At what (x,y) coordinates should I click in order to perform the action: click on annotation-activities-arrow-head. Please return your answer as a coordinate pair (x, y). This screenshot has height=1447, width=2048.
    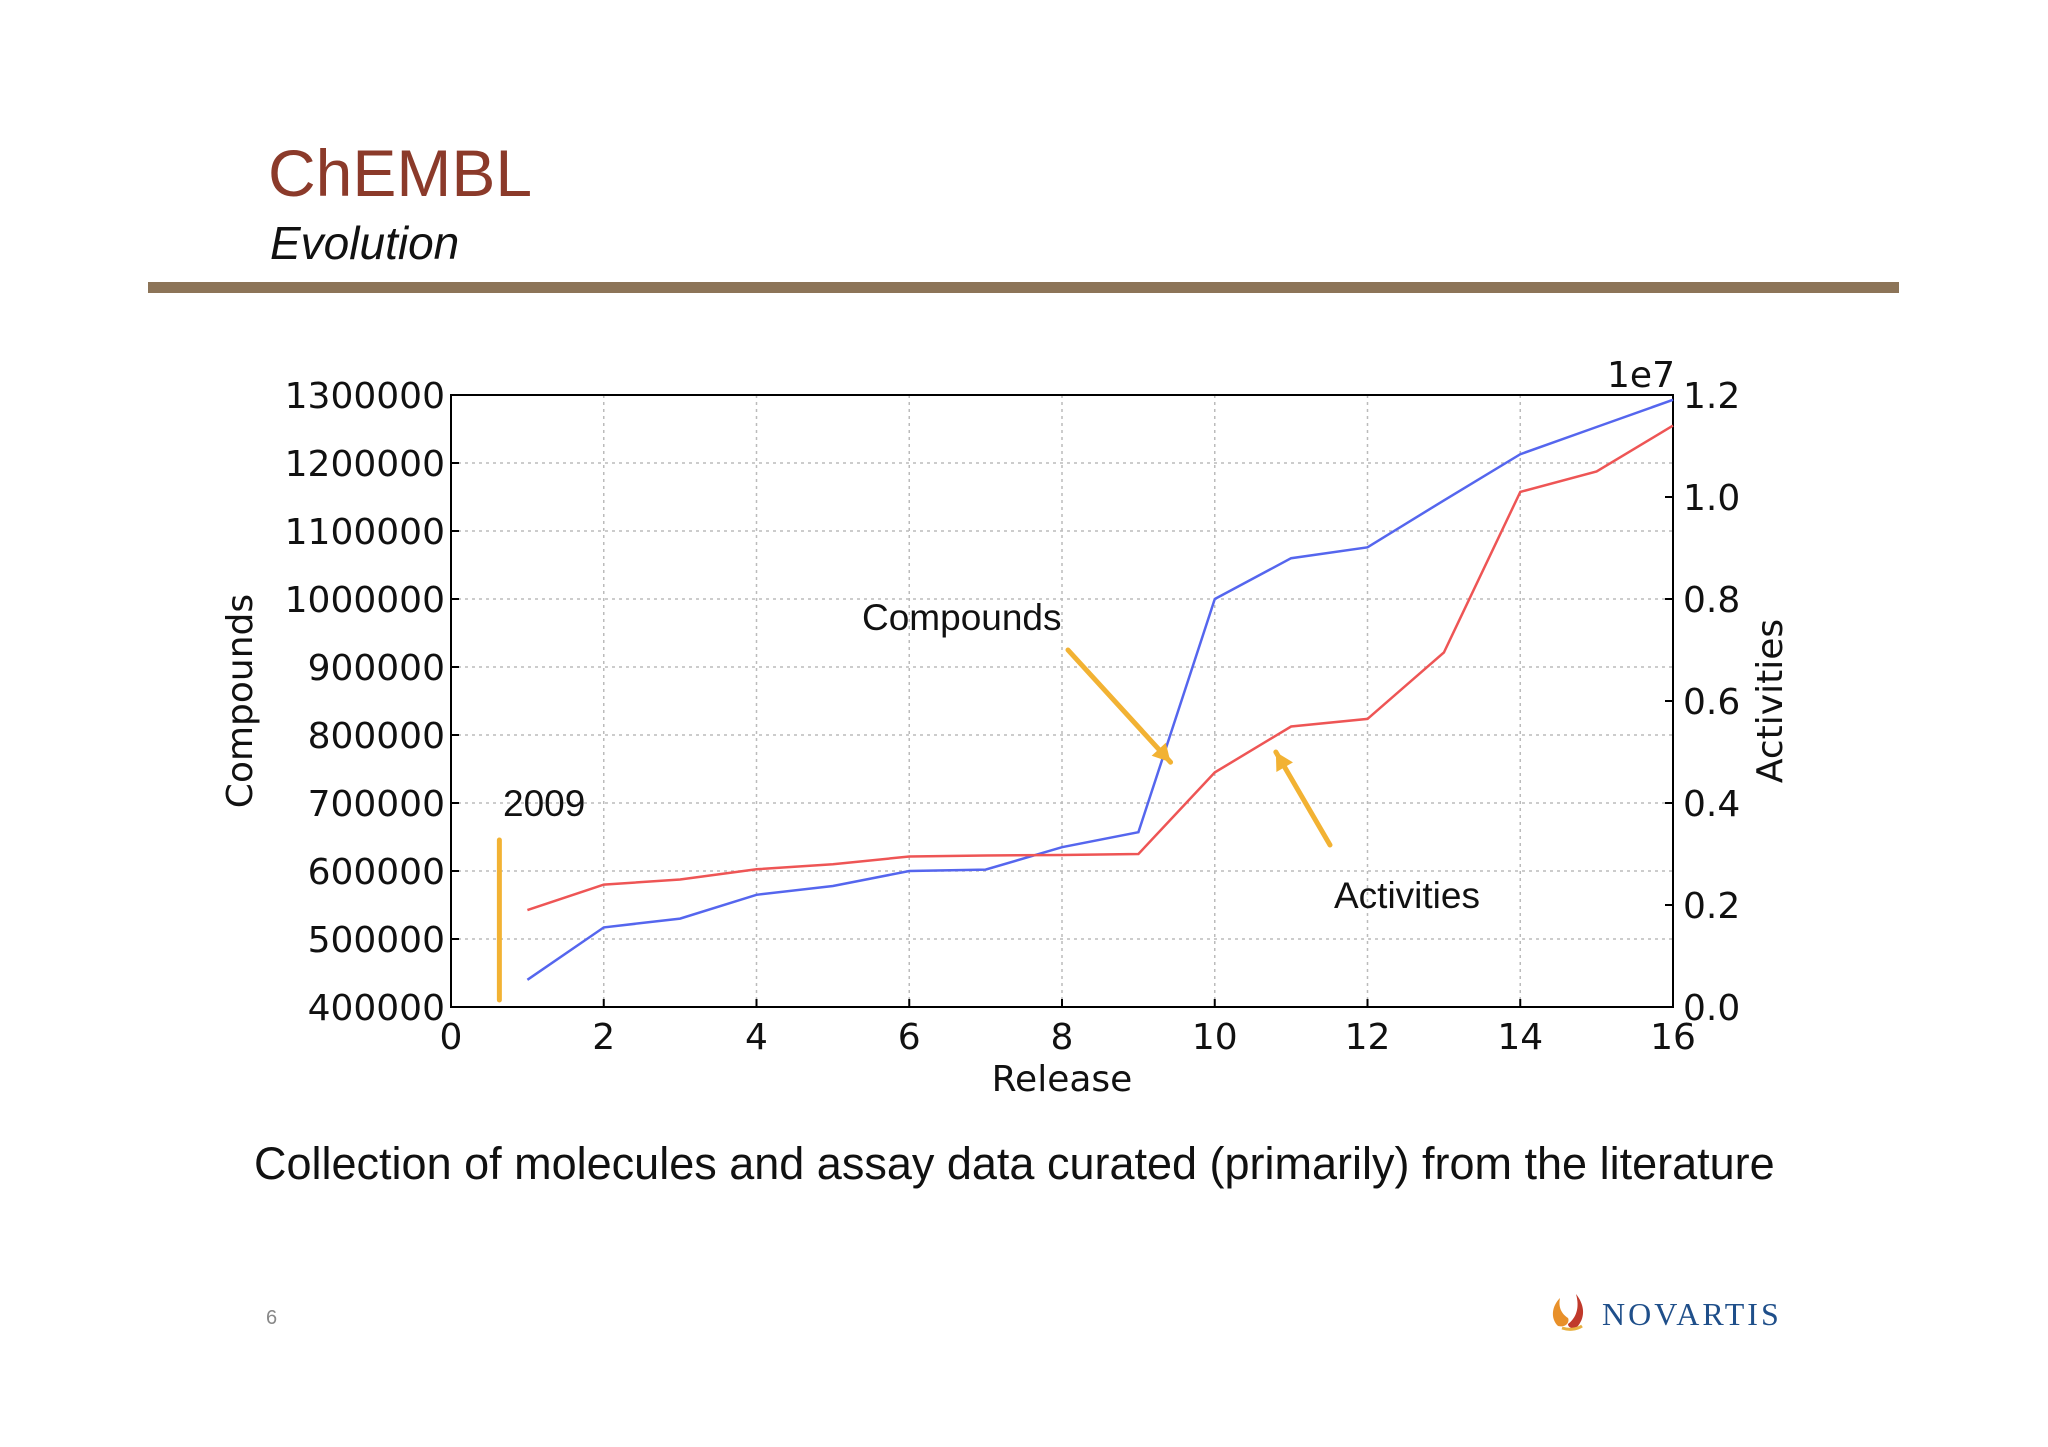
    Looking at the image, I should click on (1284, 762).